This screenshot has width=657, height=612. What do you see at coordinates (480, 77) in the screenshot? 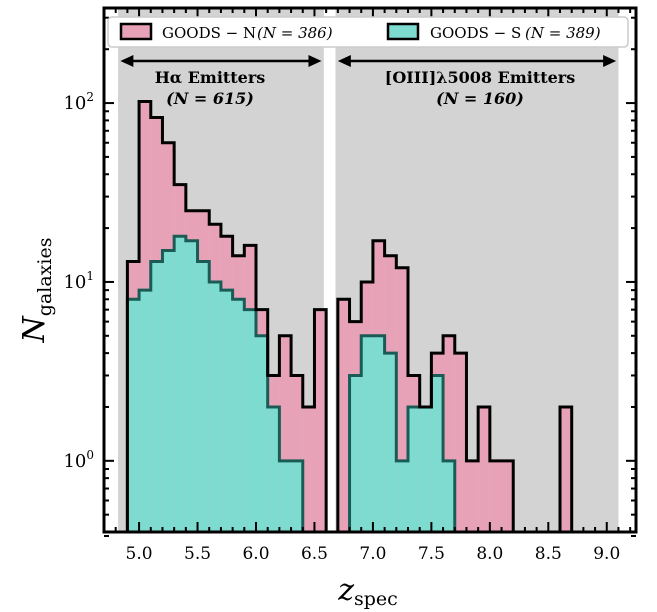
I see `oiii-label: [OIII]λ5008 Emitters` at bounding box center [480, 77].